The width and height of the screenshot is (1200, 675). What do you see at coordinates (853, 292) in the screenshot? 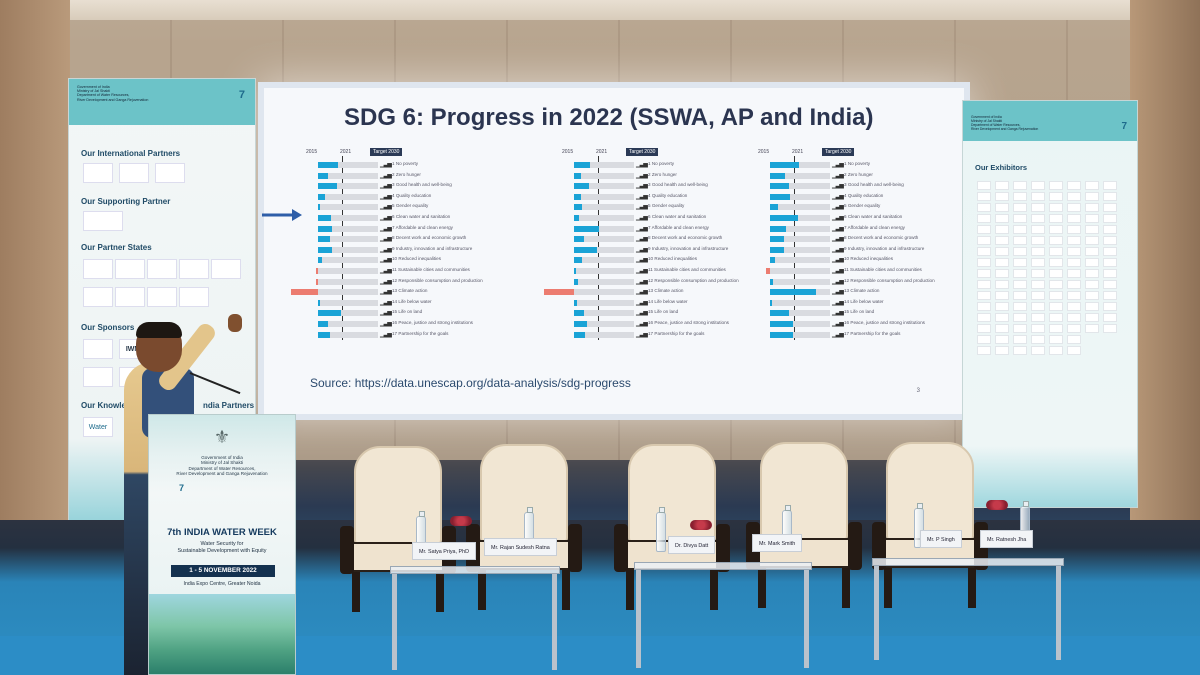
I see `sdg-row: ▁▃▅ 13 Climate action` at bounding box center [853, 292].